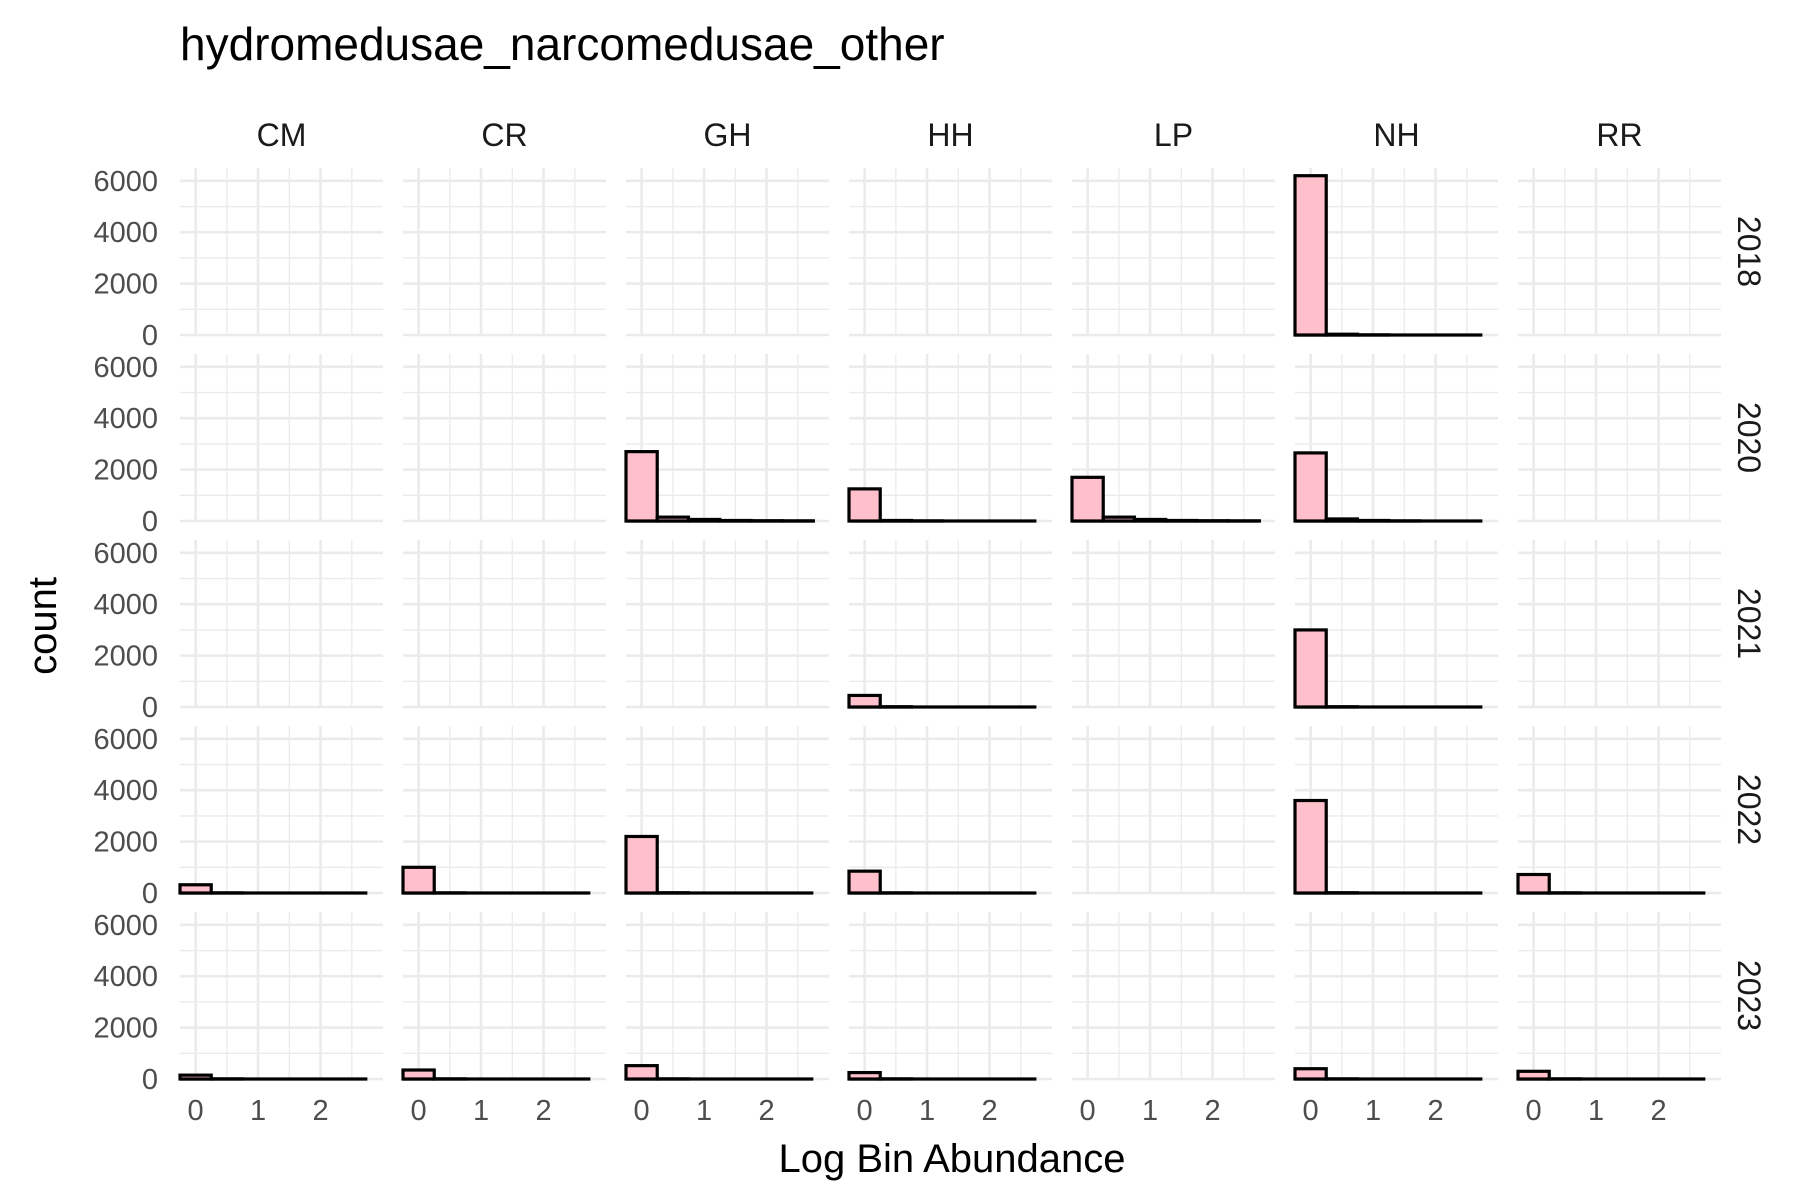 The image size is (1800, 1200). I want to click on panel-cr-2023, so click(503, 996).